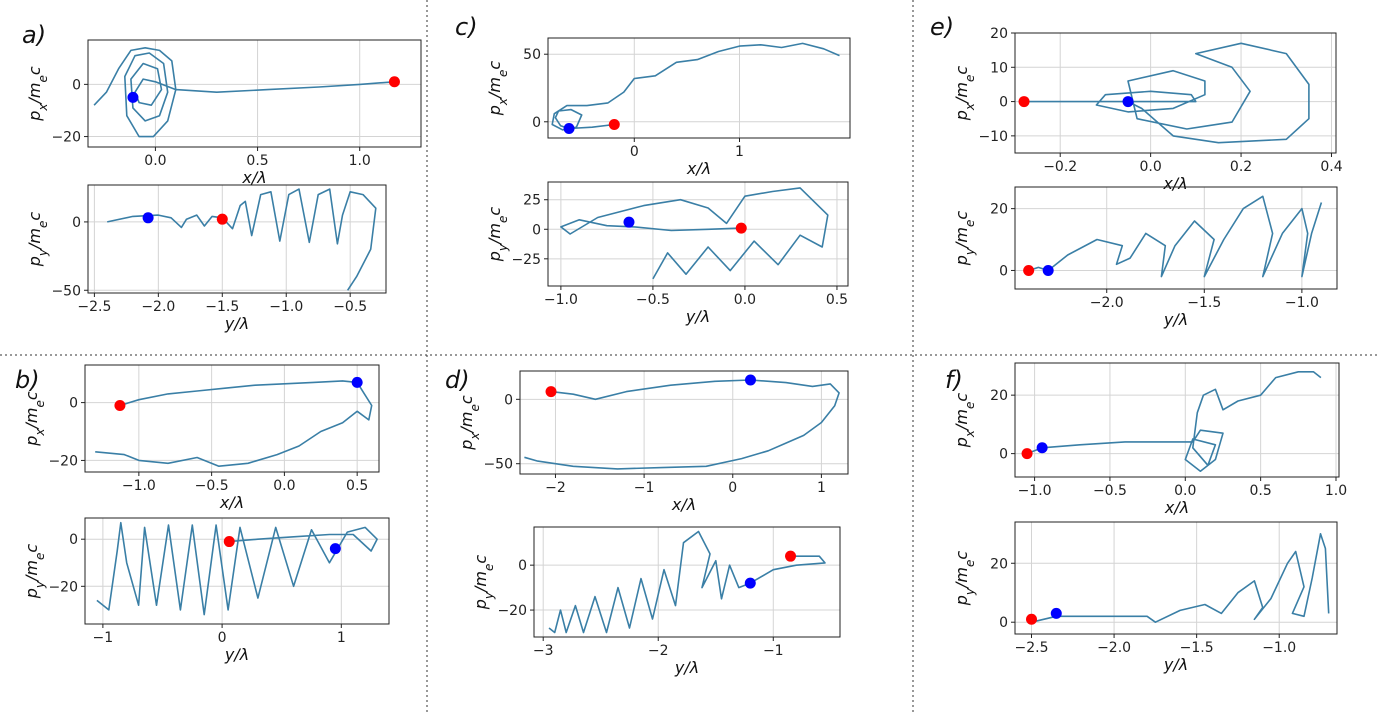  What do you see at coordinates (526, 260) in the screenshot?
I see `y-tick-label: −25` at bounding box center [526, 260].